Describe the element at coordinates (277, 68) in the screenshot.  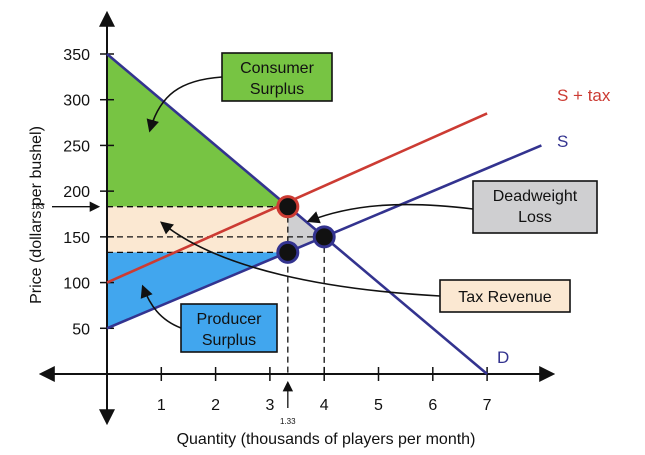
I see `box-consumer-text-1: Consumer` at that location.